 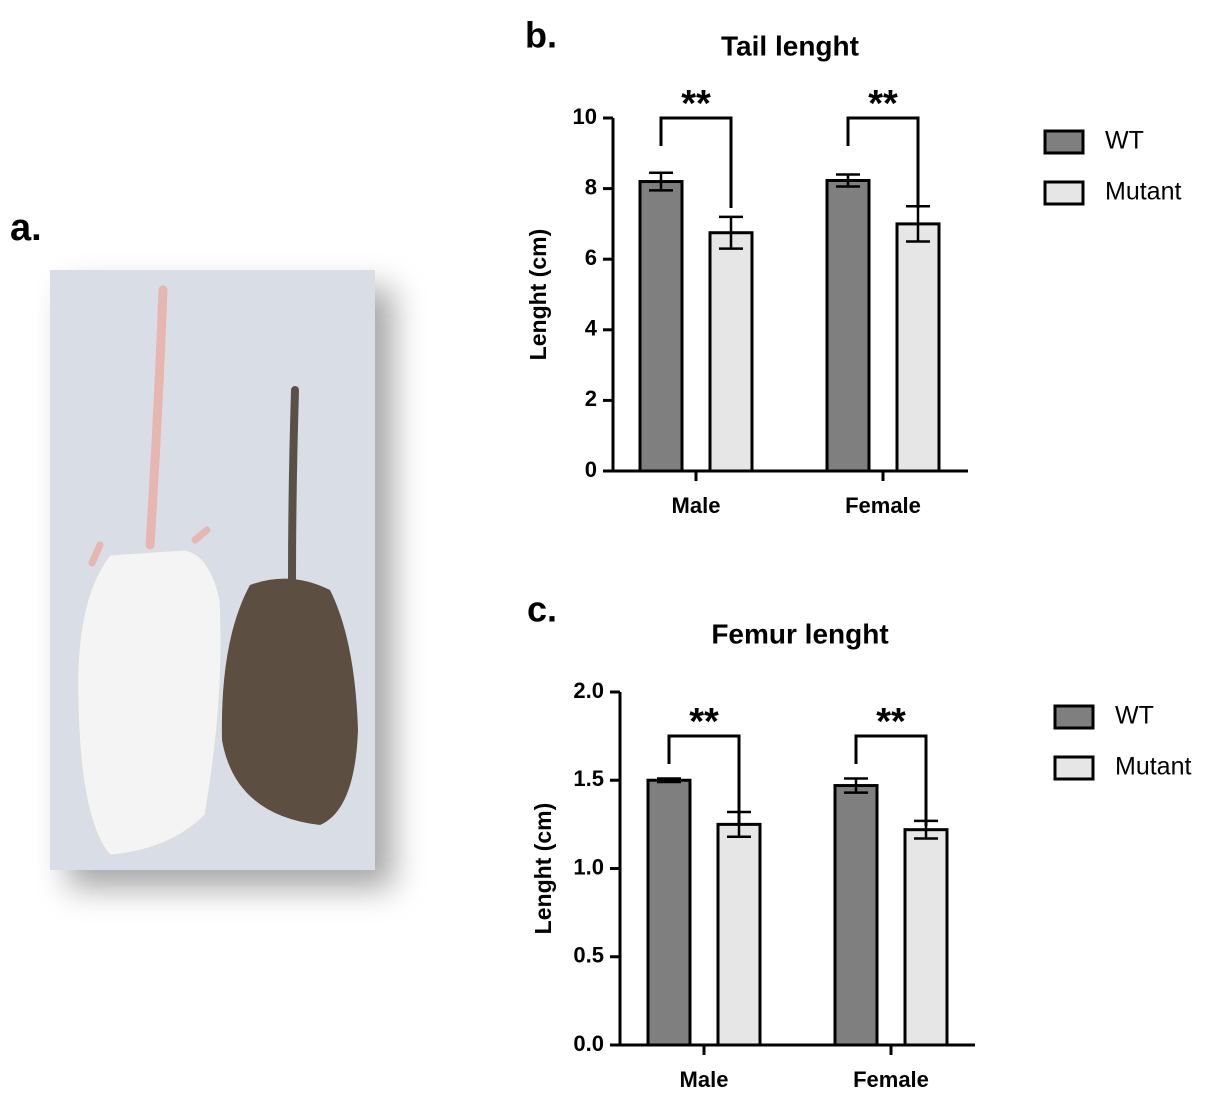 What do you see at coordinates (591, 257) in the screenshot?
I see `y-tick-label: 6` at bounding box center [591, 257].